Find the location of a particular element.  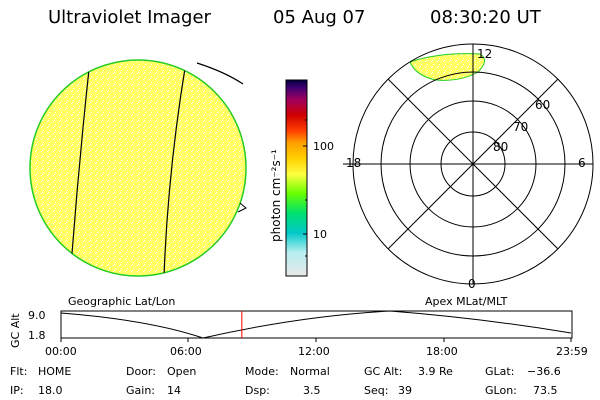

colorbar-tick-10: 10 is located at coordinates (320, 234).